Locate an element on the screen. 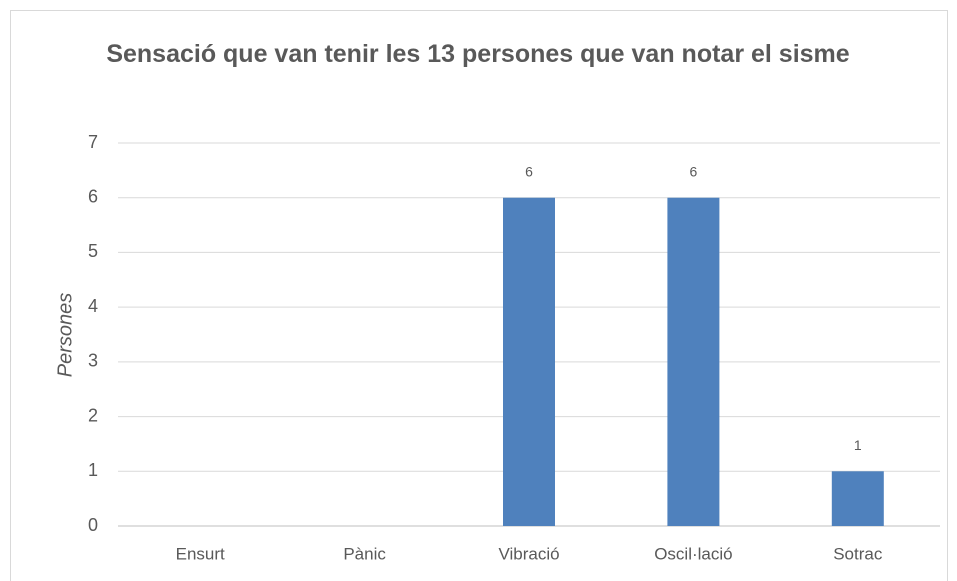 Image resolution: width=957 pixels, height=581 pixels. y-tick-label: 6 is located at coordinates (93, 196).